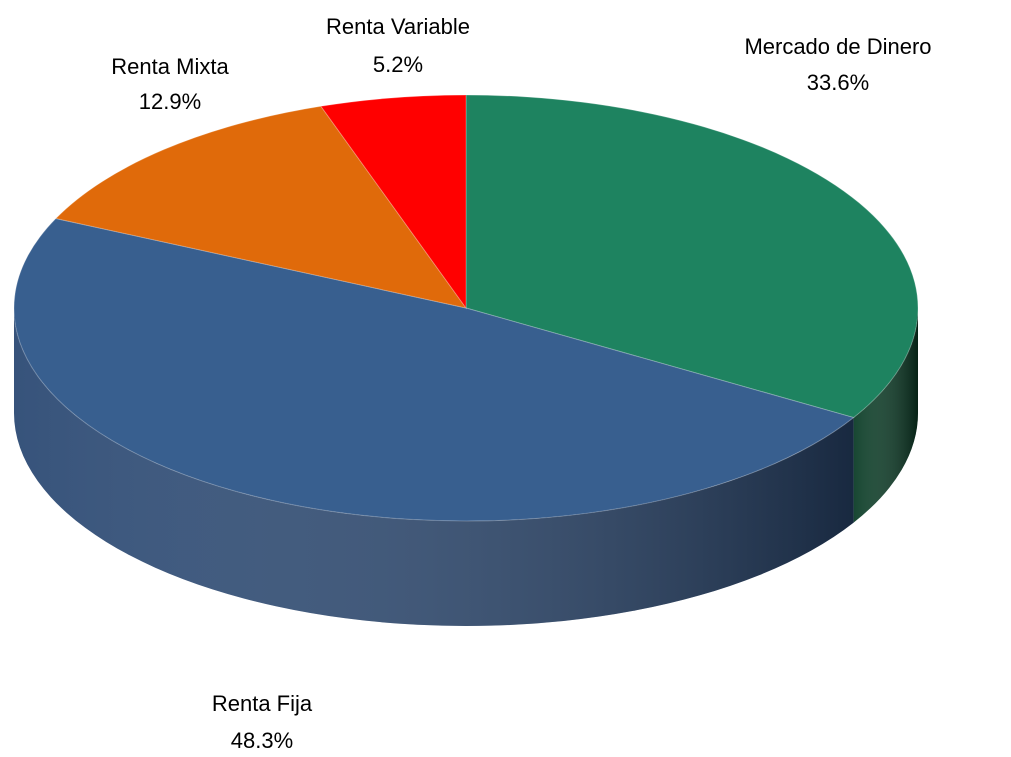 This screenshot has height=757, width=1011. What do you see at coordinates (170, 66) in the screenshot?
I see `slice-label: Renta Mixta` at bounding box center [170, 66].